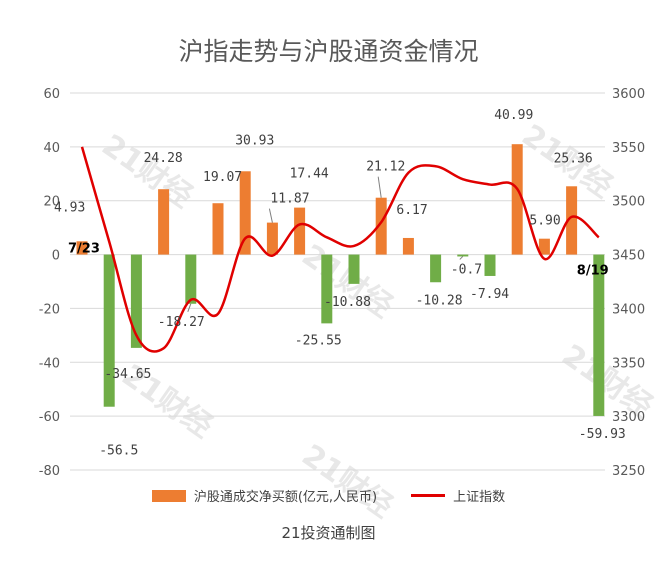 This screenshot has height=577, width=657. Describe the element at coordinates (628, 94) in the screenshot. I see `y-right-tick-label: 3600` at that location.